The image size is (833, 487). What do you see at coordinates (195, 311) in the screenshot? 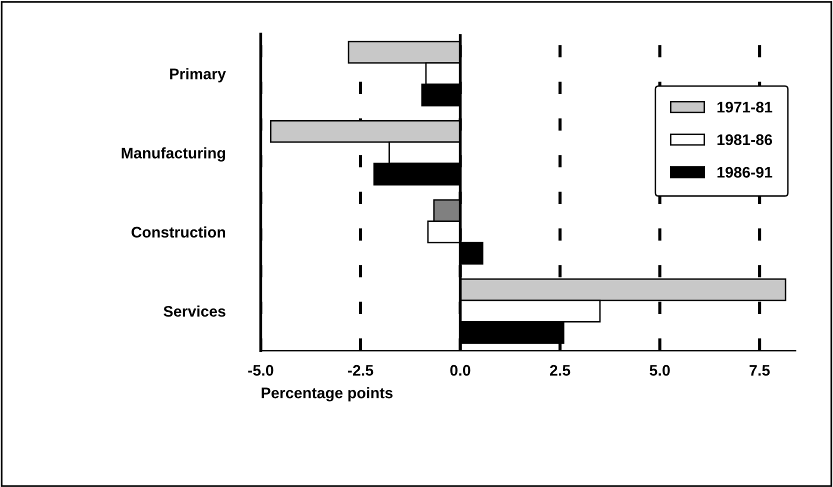
I see `y-tick-label: Services` at bounding box center [195, 311].